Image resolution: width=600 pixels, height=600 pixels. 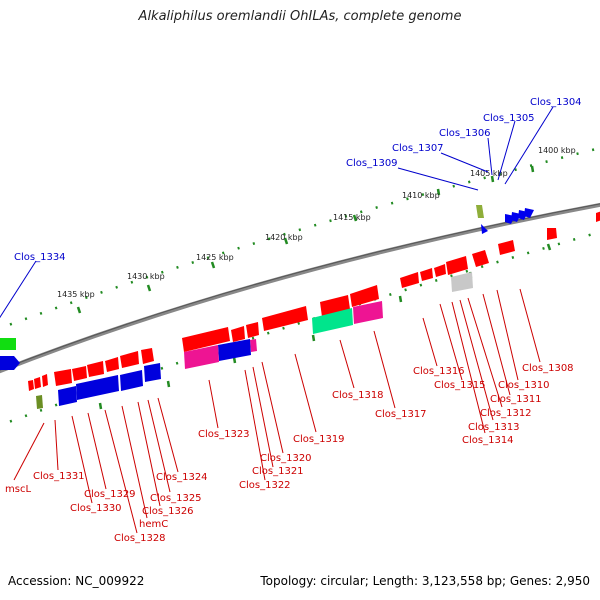 What do you see at coordinates (76, 581) in the screenshot?
I see `accession-label: Accession: NC_009922` at bounding box center [76, 581].